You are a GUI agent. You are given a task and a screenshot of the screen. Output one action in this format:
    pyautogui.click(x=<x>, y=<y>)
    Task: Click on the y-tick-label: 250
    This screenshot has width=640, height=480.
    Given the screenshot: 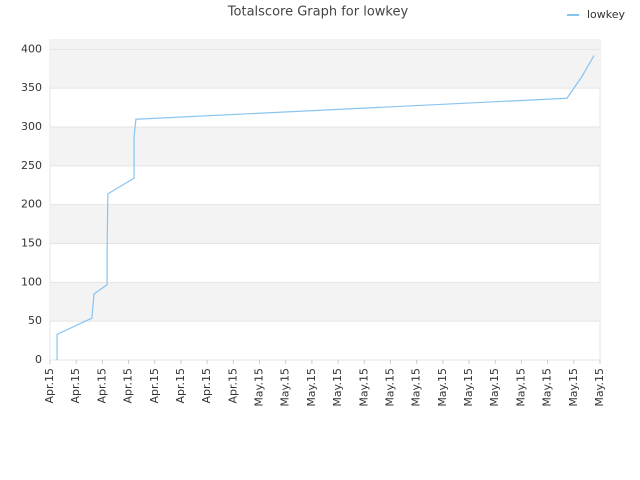 What is the action you would take?
    pyautogui.click(x=31, y=165)
    